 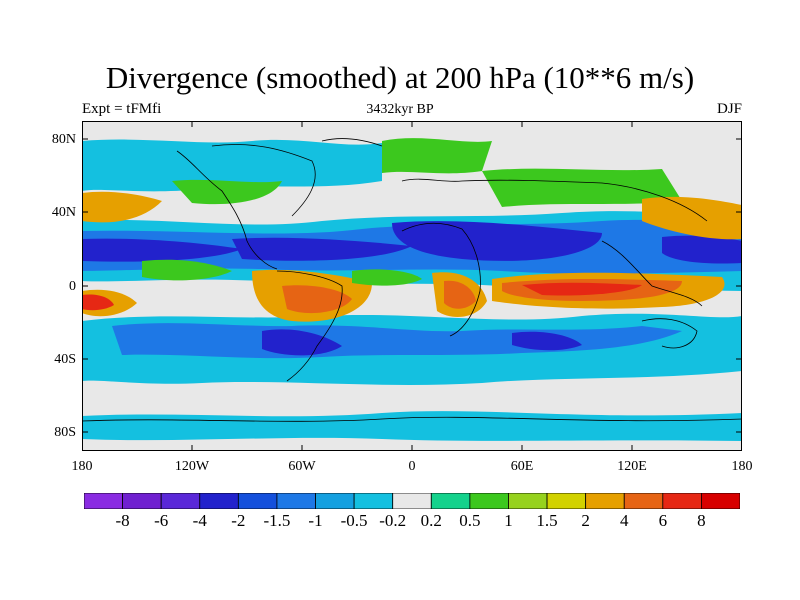 What do you see at coordinates (63, 212) in the screenshot?
I see `lat-label-40n: 40N` at bounding box center [63, 212].